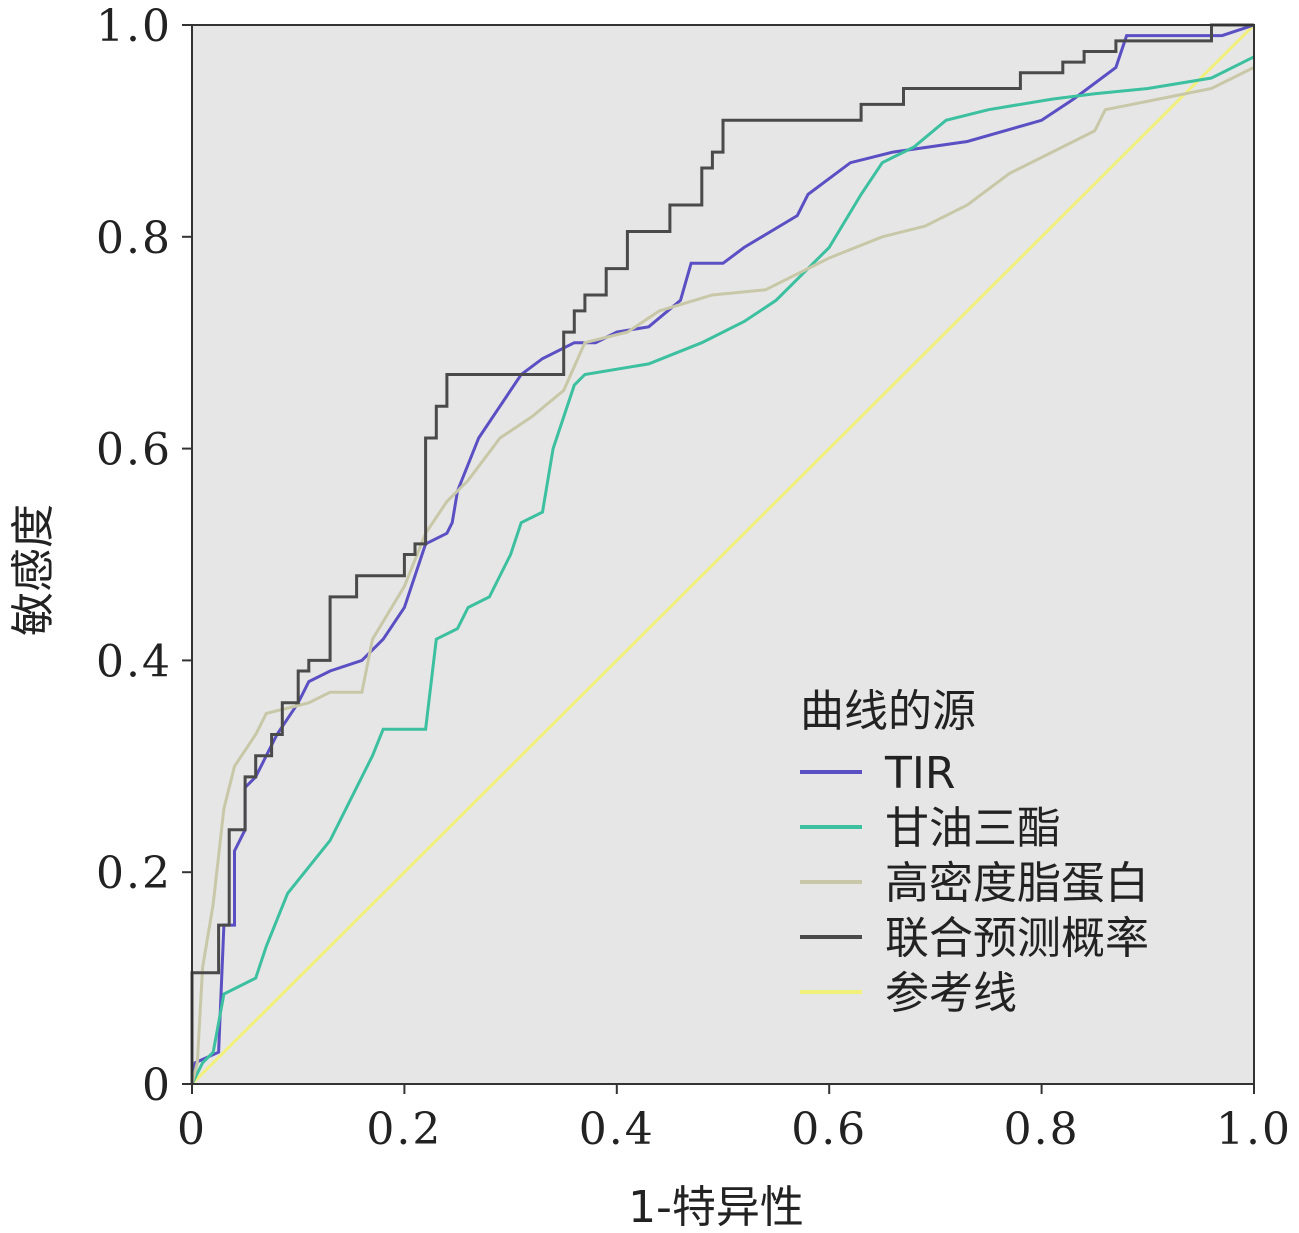  I want to click on x-tick-label-4: 0.8, so click(1042, 1129).